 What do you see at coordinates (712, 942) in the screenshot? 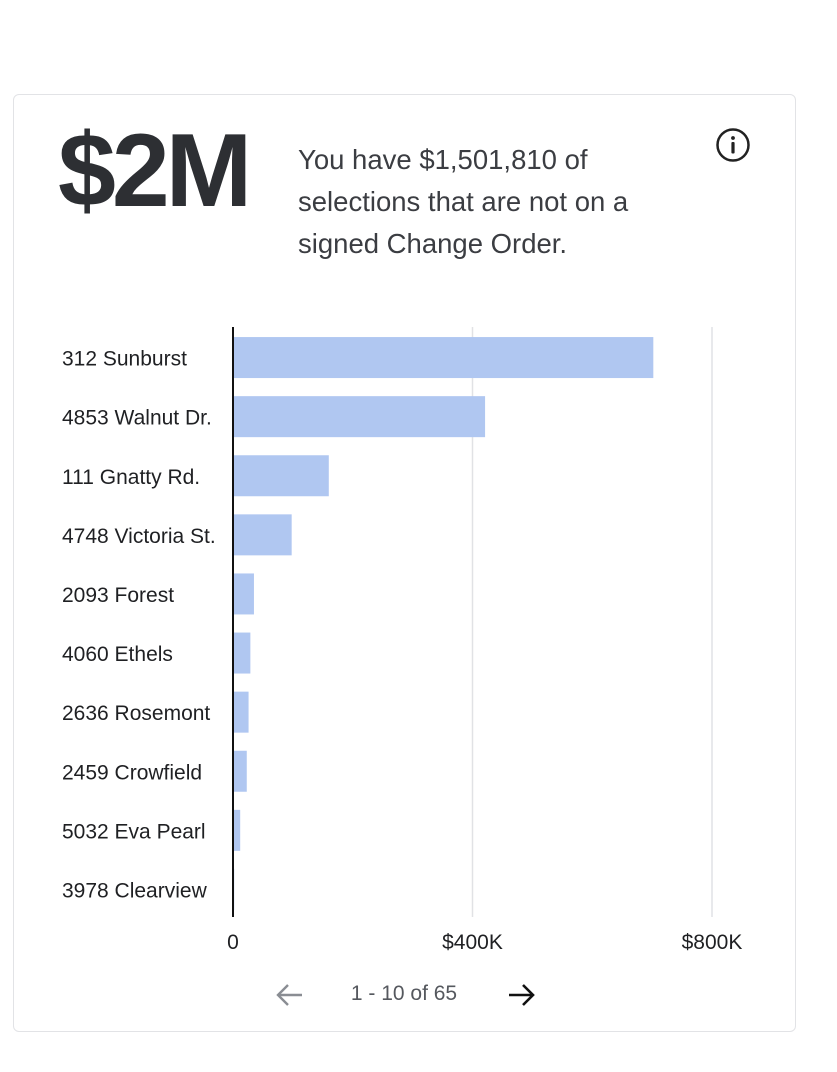
I see `x-tick-label: $800K` at bounding box center [712, 942].